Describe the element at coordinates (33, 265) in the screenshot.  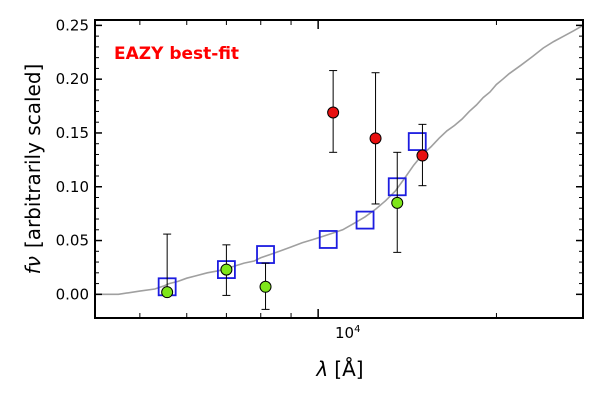
I see `y-axis-symbol: fν` at that location.